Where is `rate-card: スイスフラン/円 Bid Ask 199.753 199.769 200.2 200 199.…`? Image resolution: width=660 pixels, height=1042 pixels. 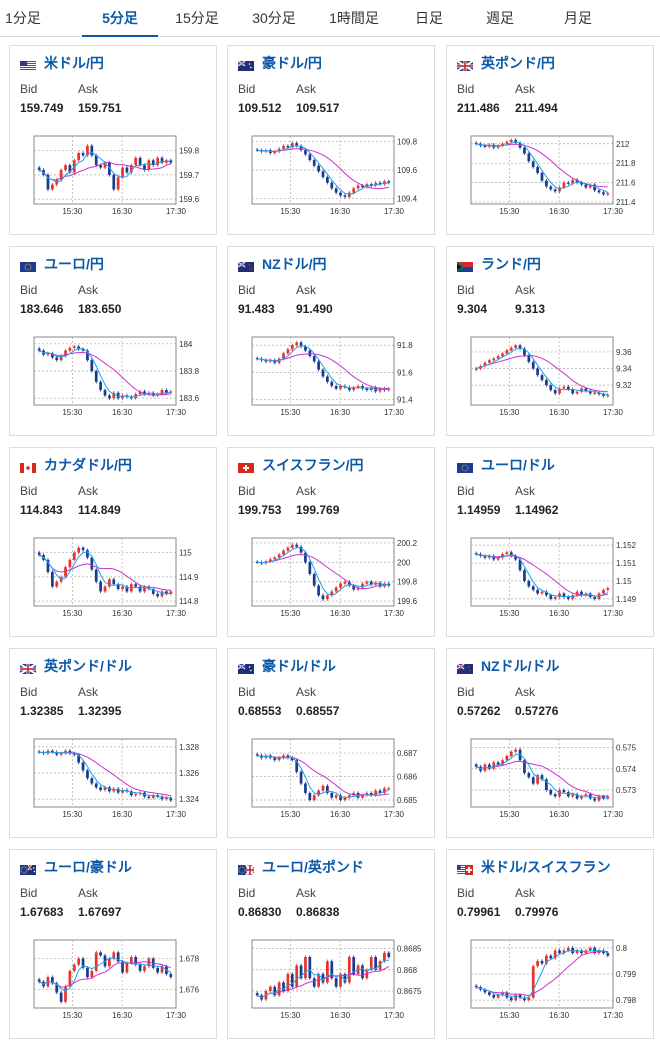
rate-card: スイスフラン/円 Bid Ask 199.753 199.769 200.2 200 199.… is located at coordinates (331, 542).